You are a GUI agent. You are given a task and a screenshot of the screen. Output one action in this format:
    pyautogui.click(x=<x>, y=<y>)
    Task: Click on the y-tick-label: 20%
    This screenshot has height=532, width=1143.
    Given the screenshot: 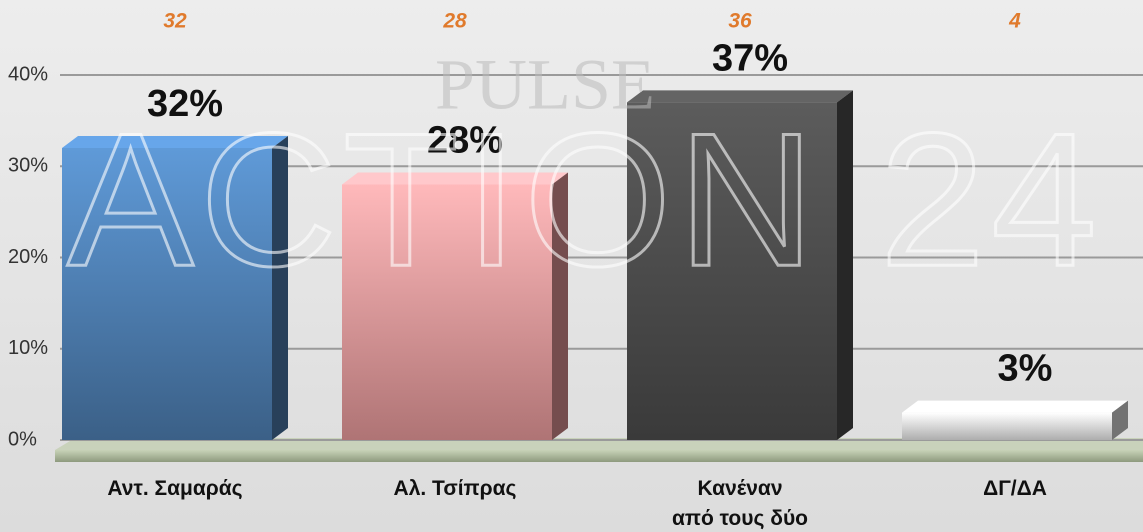 What is the action you would take?
    pyautogui.click(x=28, y=257)
    